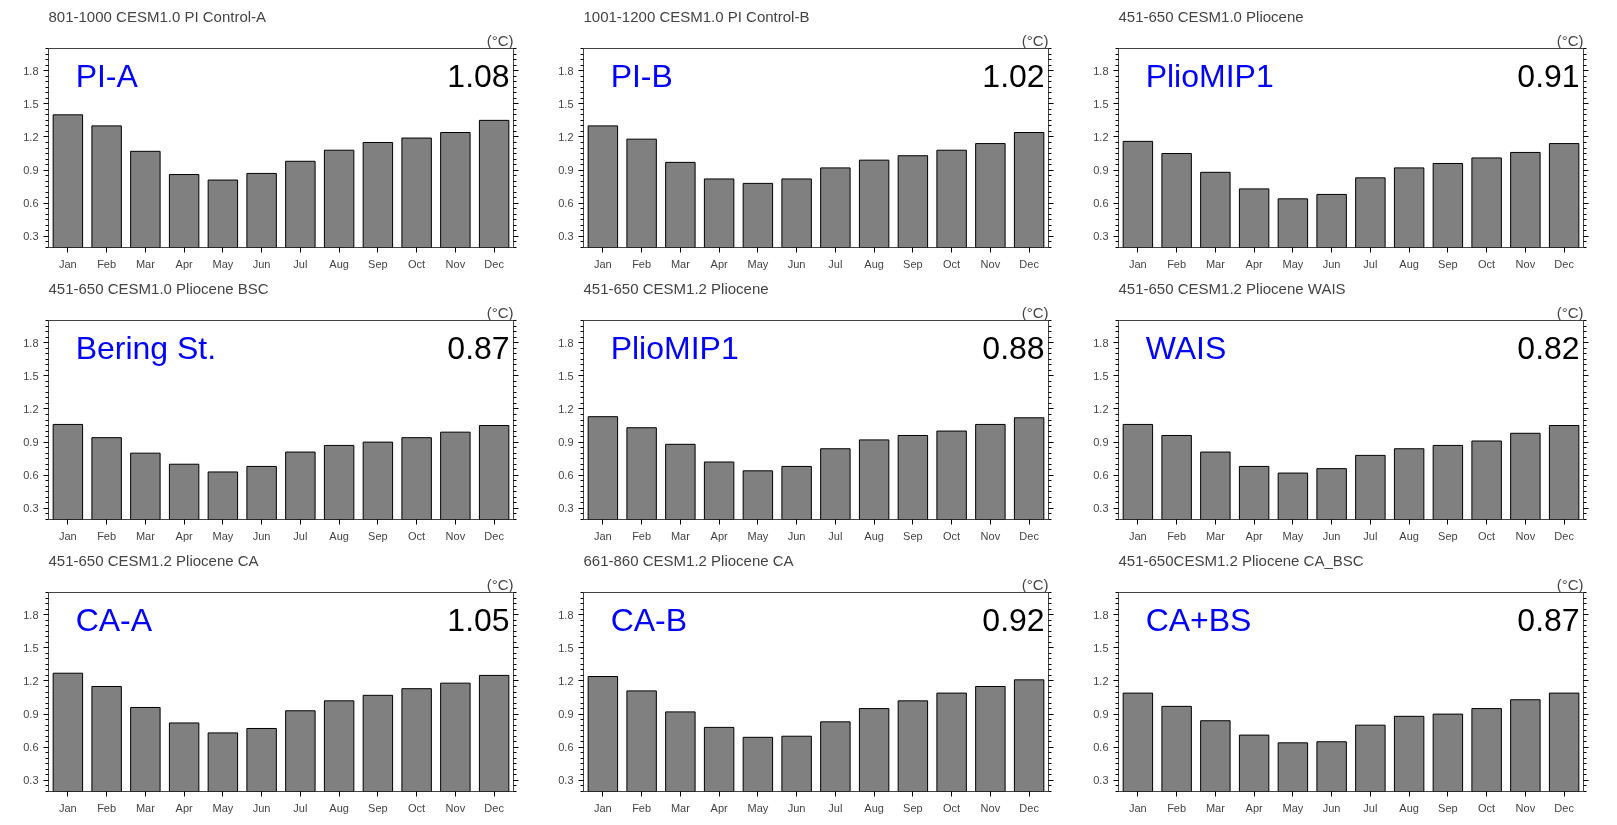 The height and width of the screenshot is (825, 1617). I want to click on chart-title: 451-650 CESM1.2 Pliocene, so click(676, 288).